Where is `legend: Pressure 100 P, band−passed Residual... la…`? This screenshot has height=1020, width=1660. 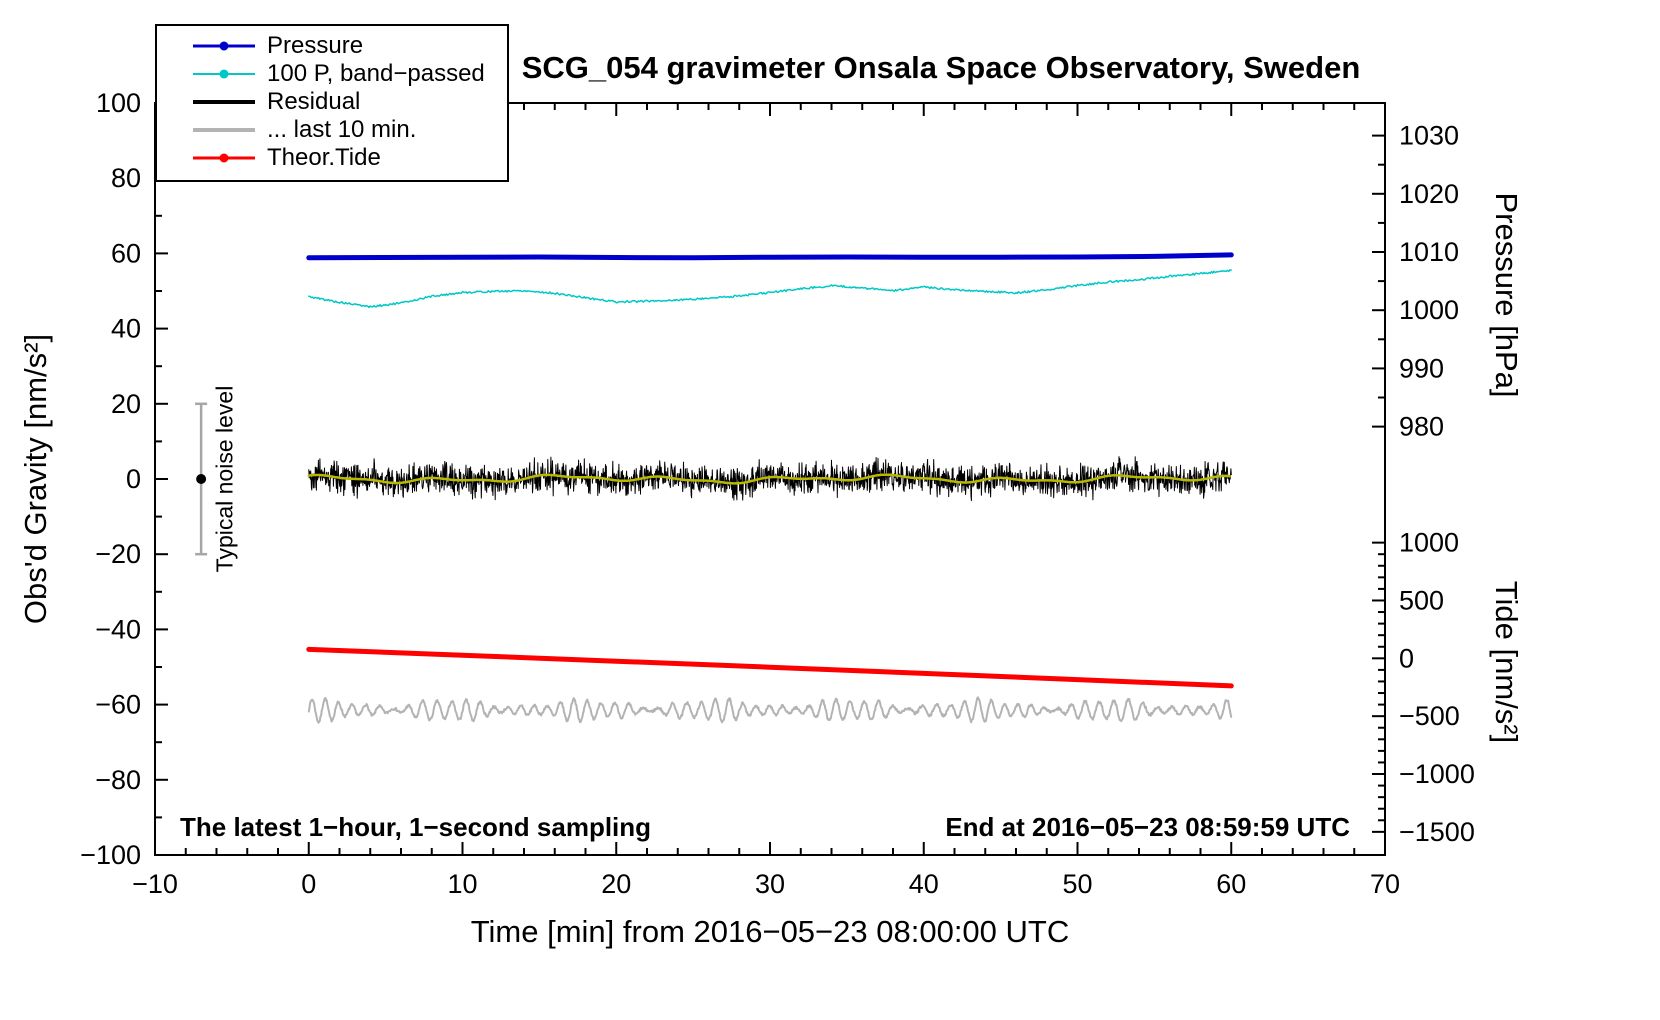
legend: Pressure 100 P, band−passed Residual... la… is located at coordinates (332, 103).